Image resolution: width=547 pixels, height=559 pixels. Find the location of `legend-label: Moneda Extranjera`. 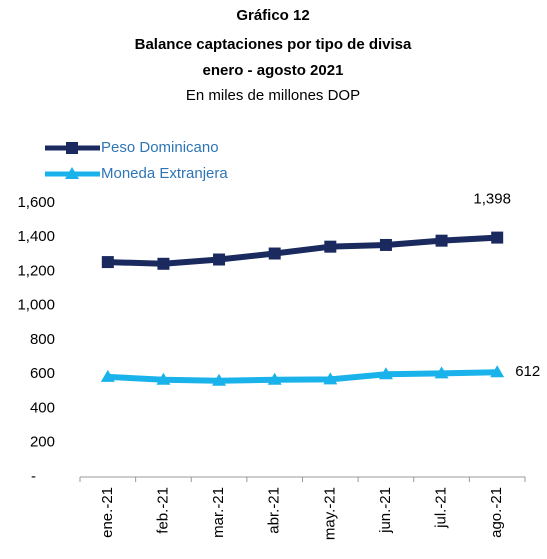

legend-label: Moneda Extranjera is located at coordinates (164, 173).